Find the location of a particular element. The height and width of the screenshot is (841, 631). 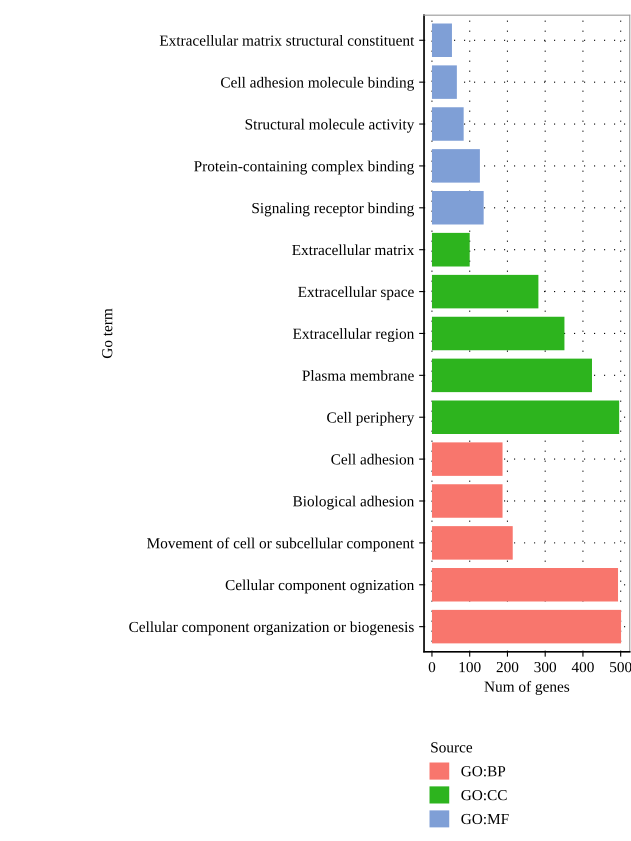

y-tick-label: Signaling receptor binding is located at coordinates (333, 209).